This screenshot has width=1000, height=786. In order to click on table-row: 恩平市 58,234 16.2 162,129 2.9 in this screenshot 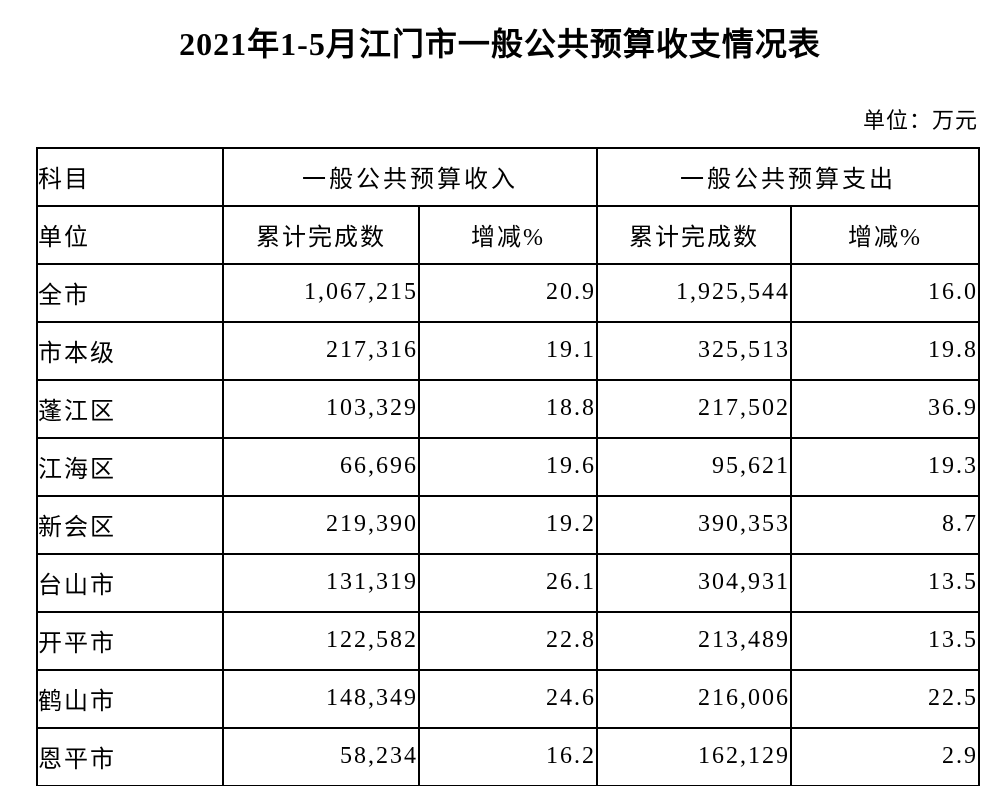, I will do `click(508, 756)`.